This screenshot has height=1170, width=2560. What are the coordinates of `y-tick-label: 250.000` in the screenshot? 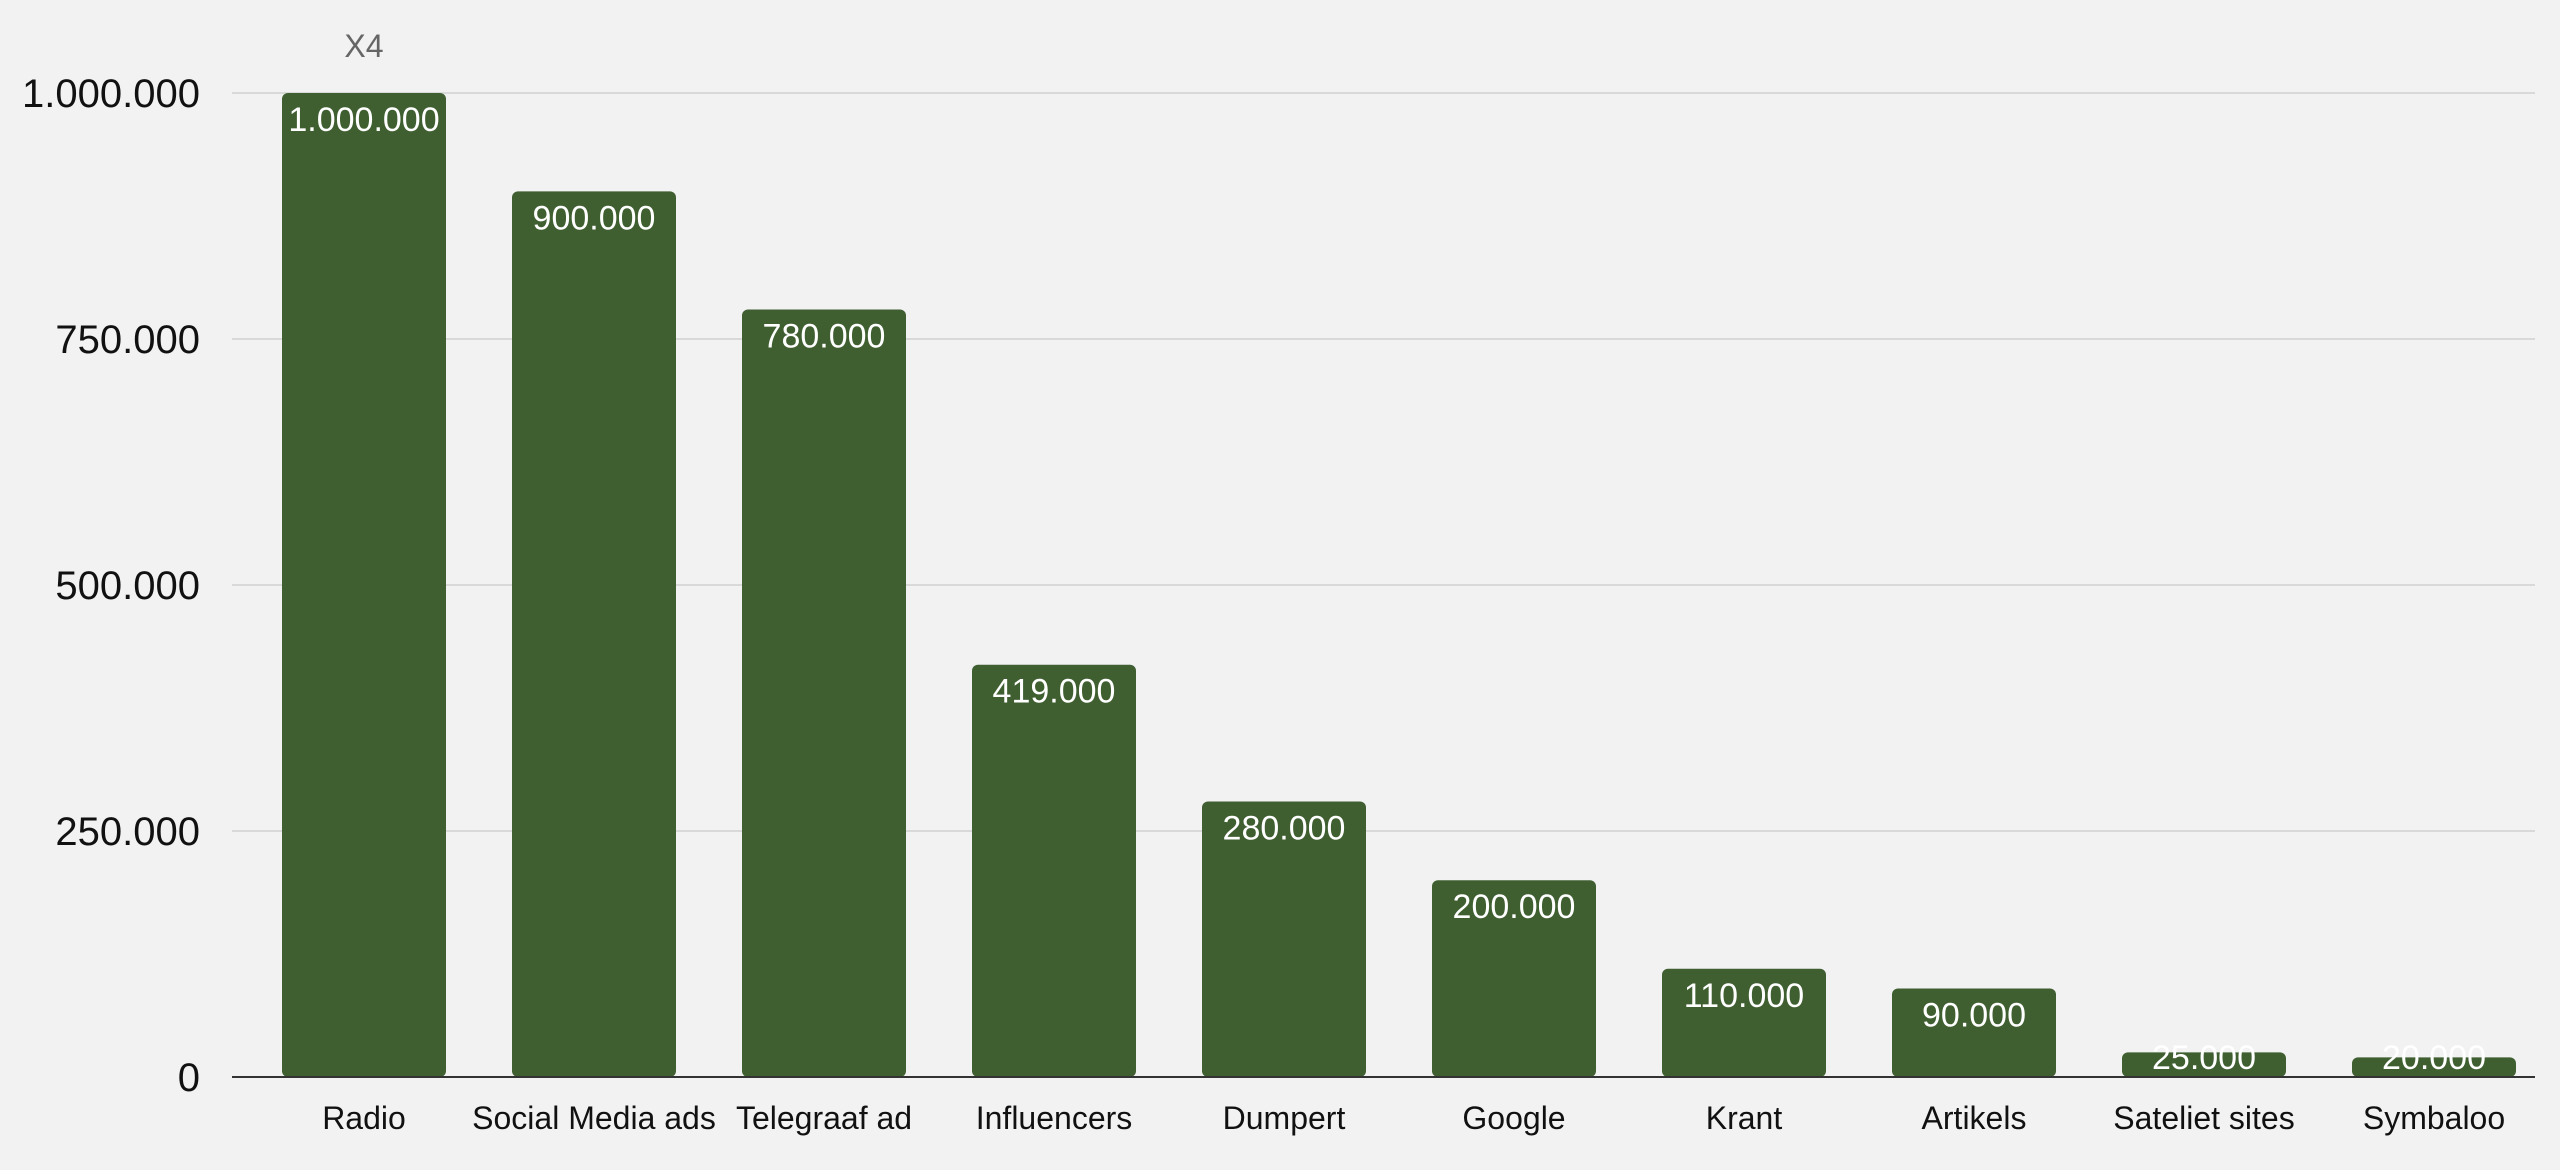 It's located at (127, 832).